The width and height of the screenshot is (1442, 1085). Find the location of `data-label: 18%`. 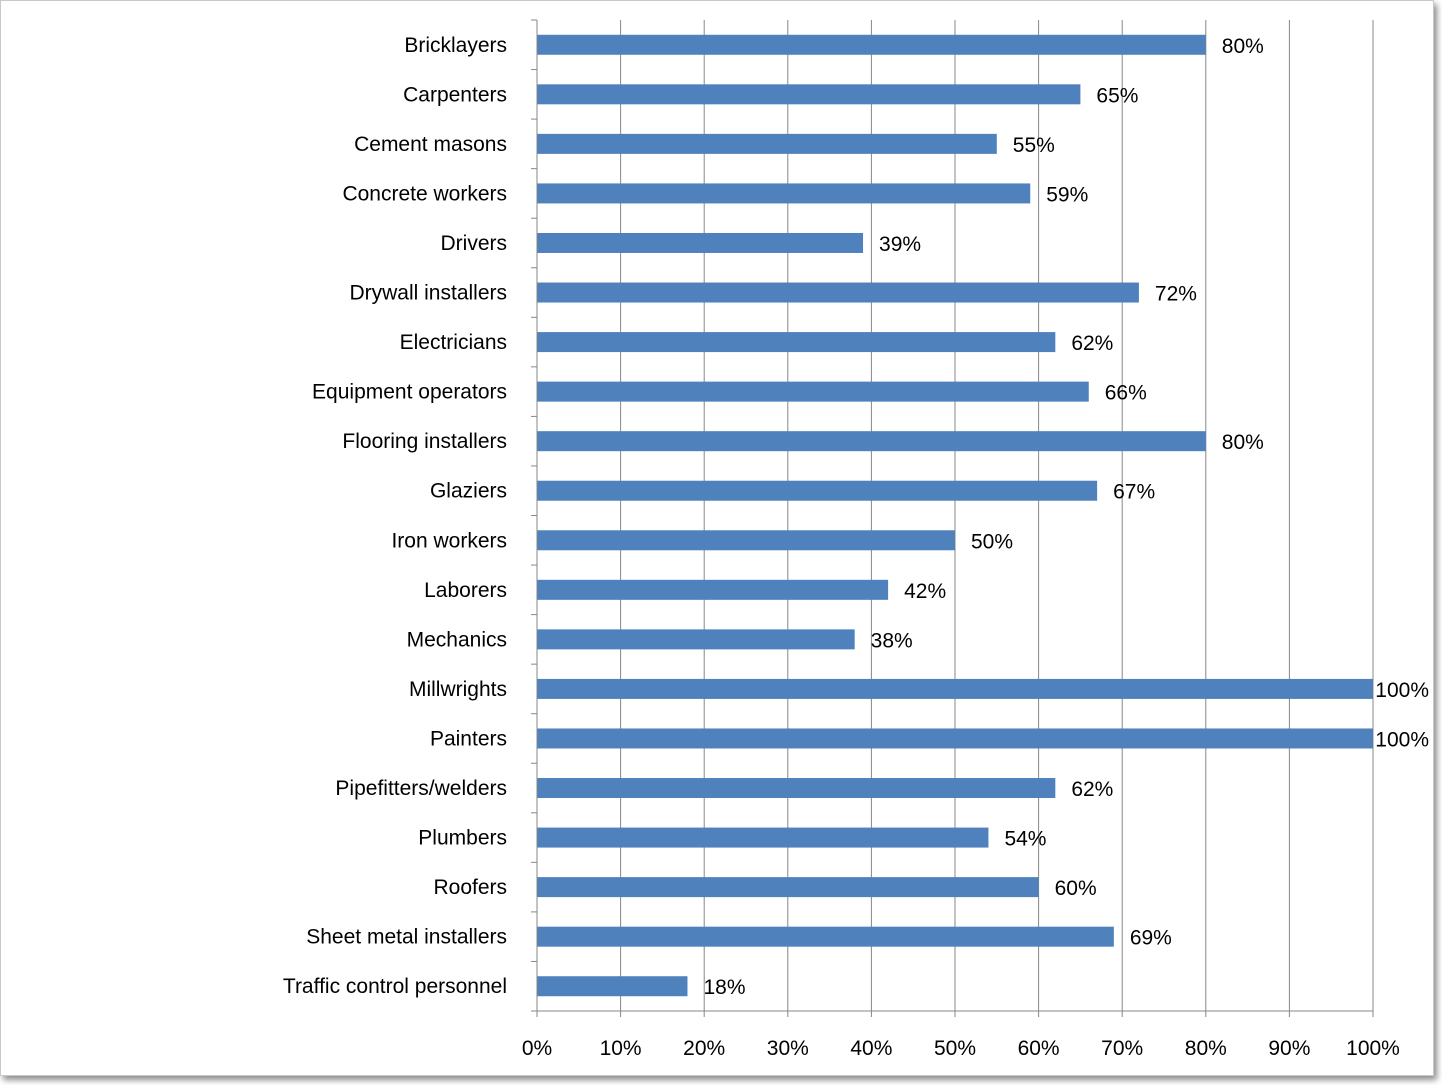

data-label: 18% is located at coordinates (724, 987).